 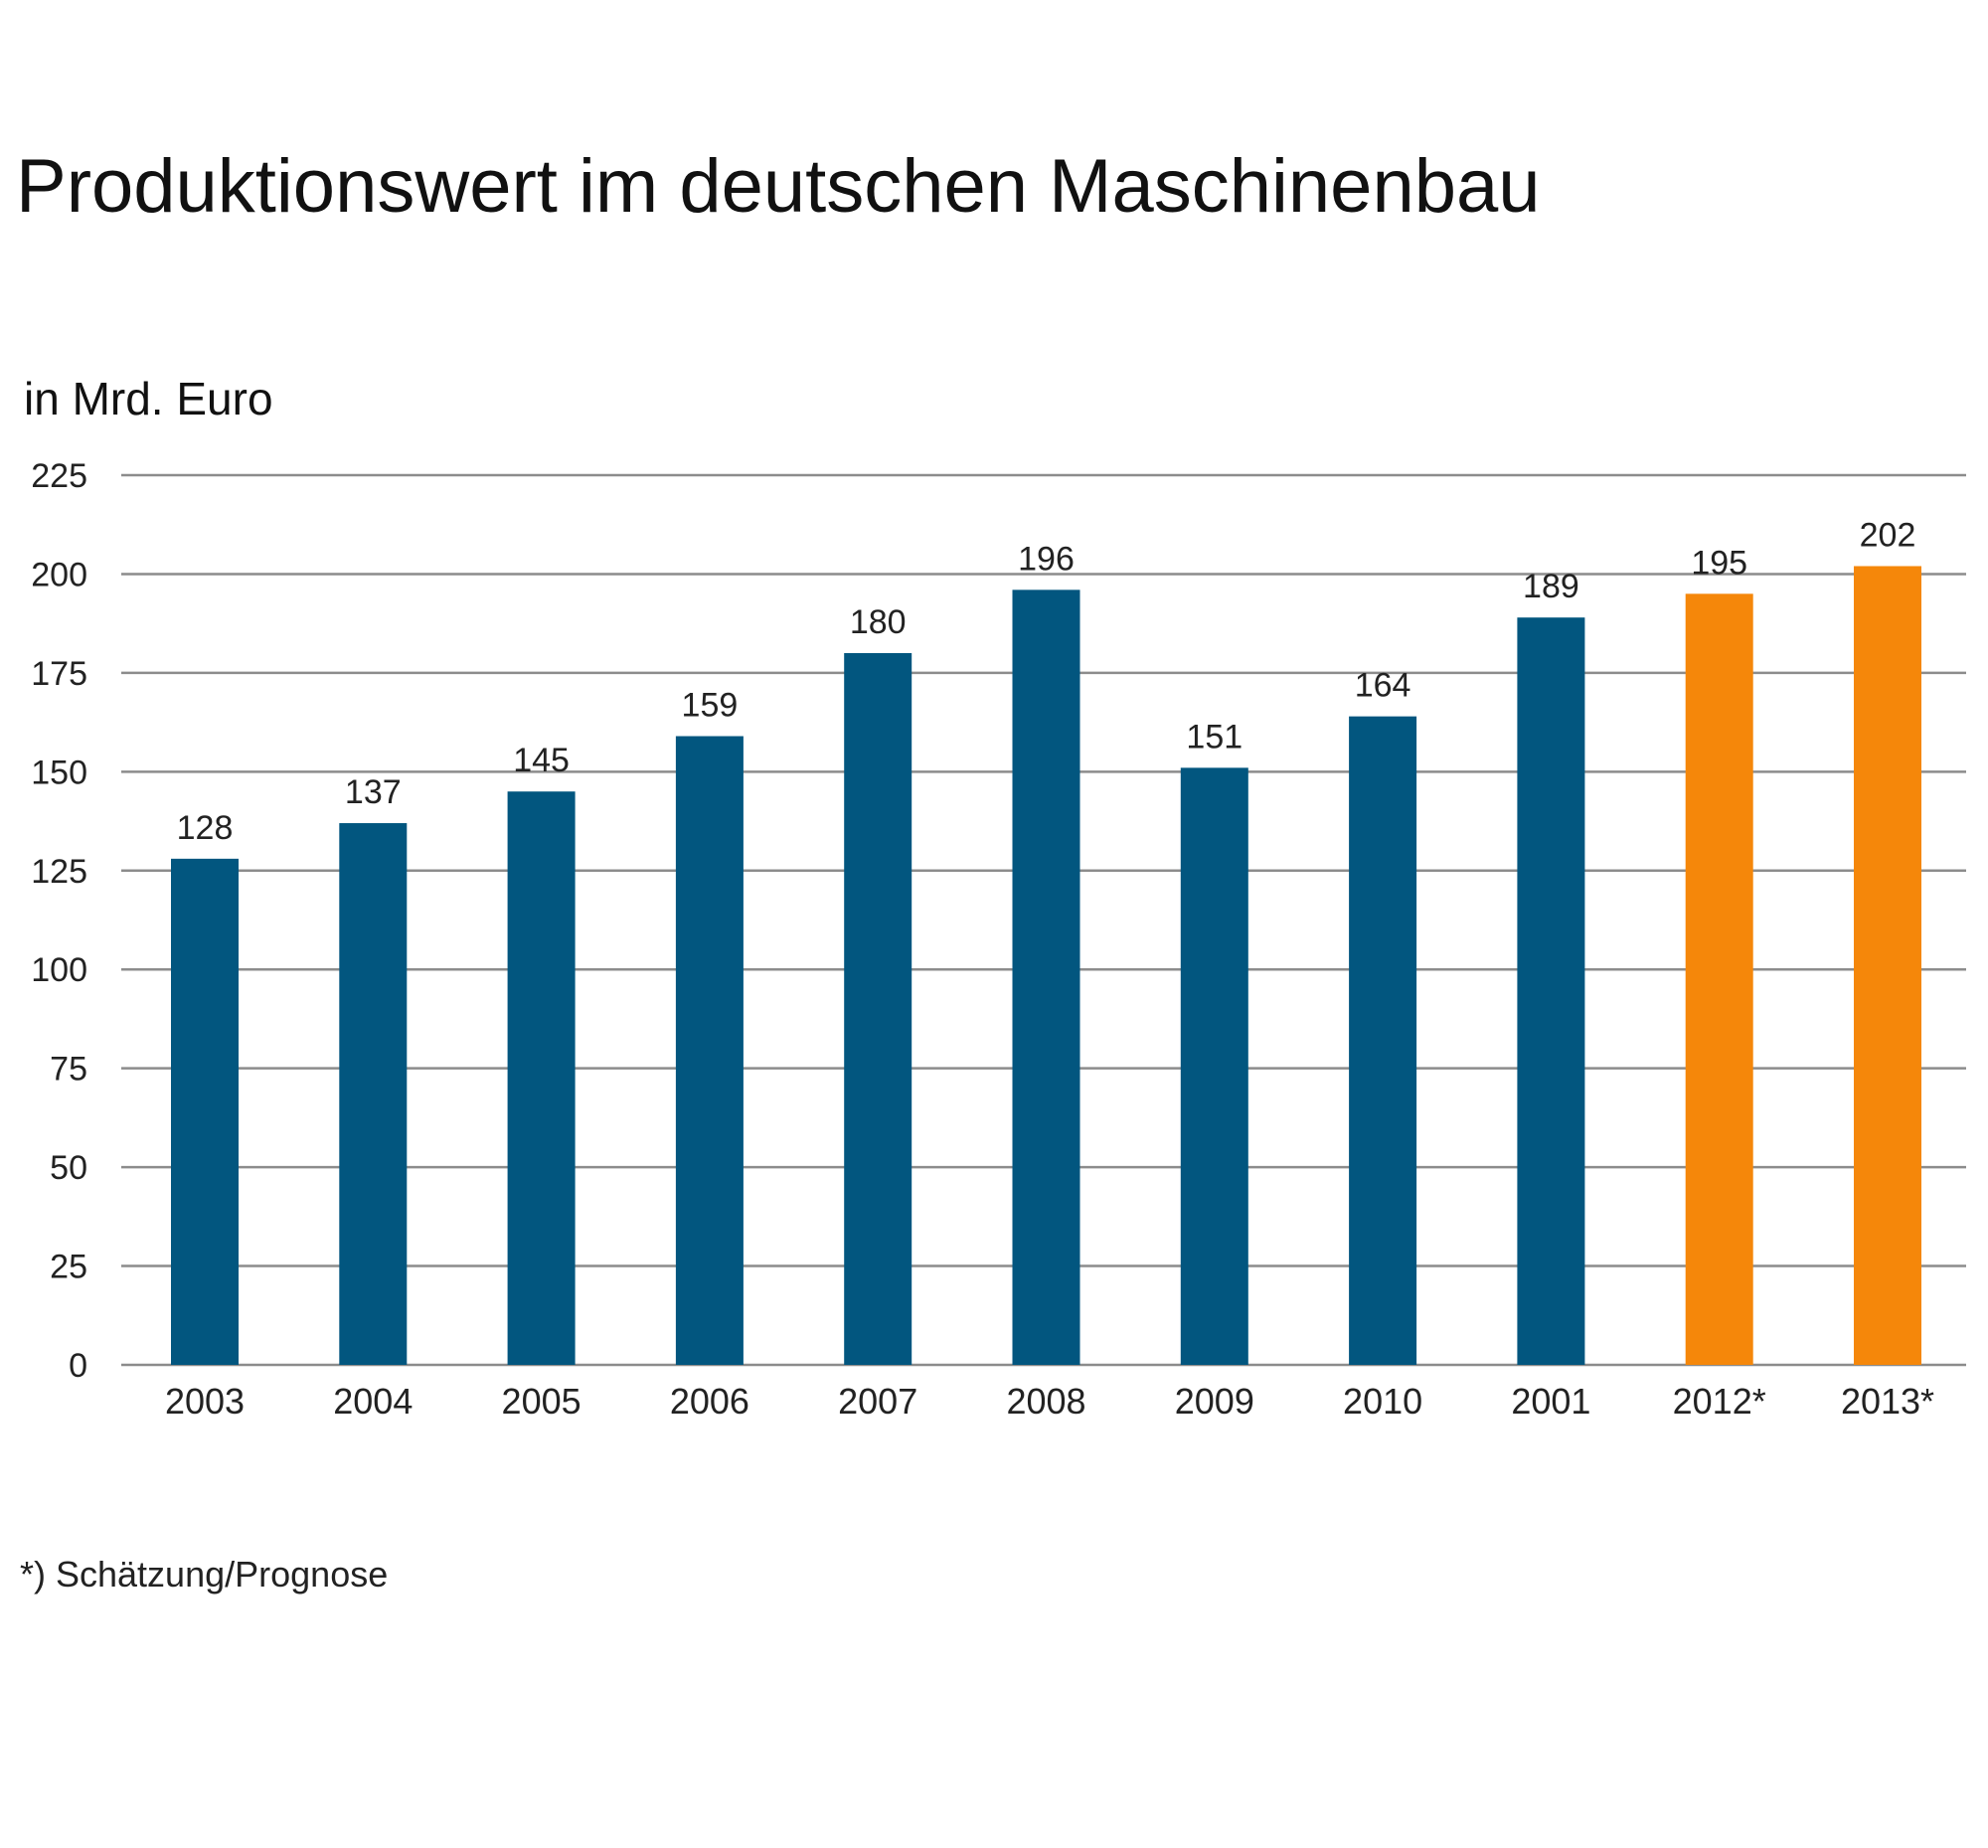 What do you see at coordinates (1888, 535) in the screenshot?
I see `value-label: 202` at bounding box center [1888, 535].